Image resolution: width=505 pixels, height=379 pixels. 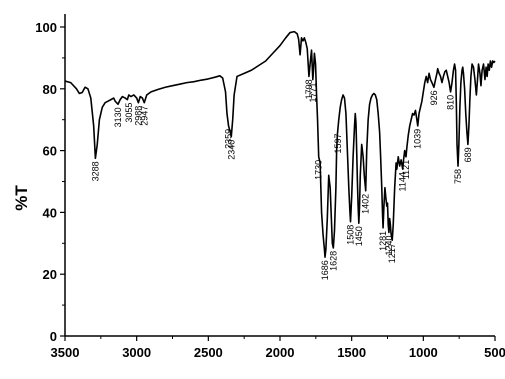 I want to click on peak-label: 1281, so click(x=383, y=241).